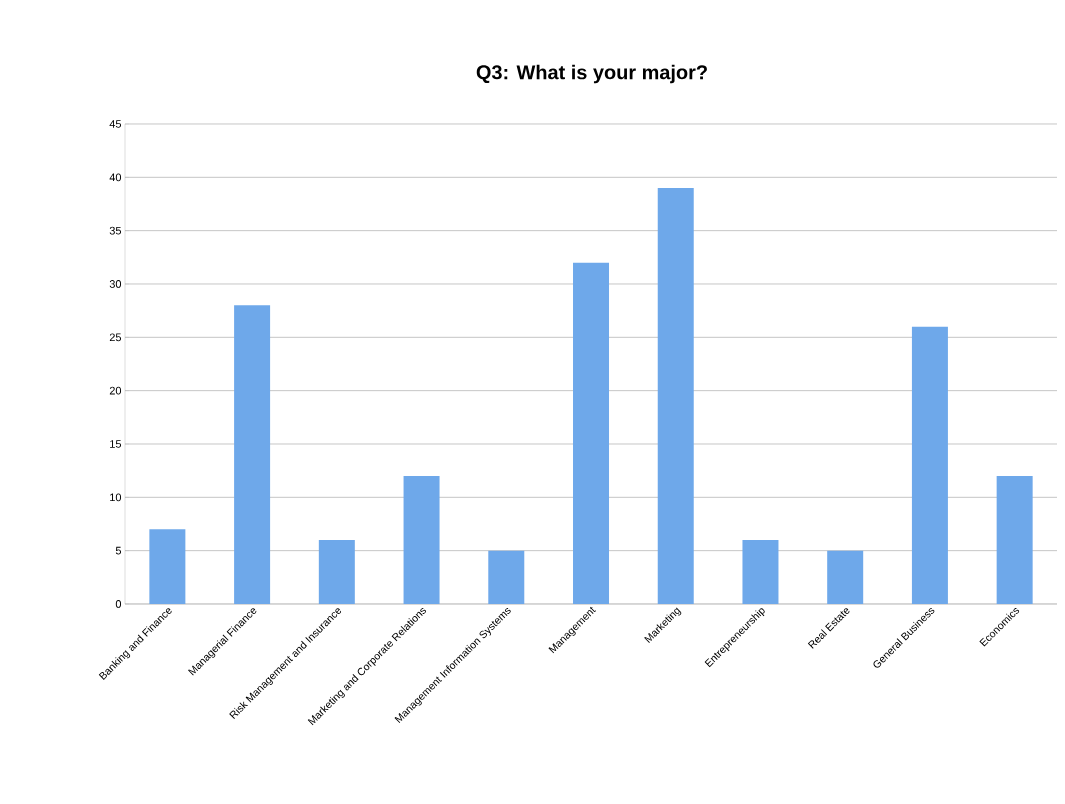 The height and width of the screenshot is (804, 1065). What do you see at coordinates (115, 284) in the screenshot?
I see `y-tick-label: 30` at bounding box center [115, 284].